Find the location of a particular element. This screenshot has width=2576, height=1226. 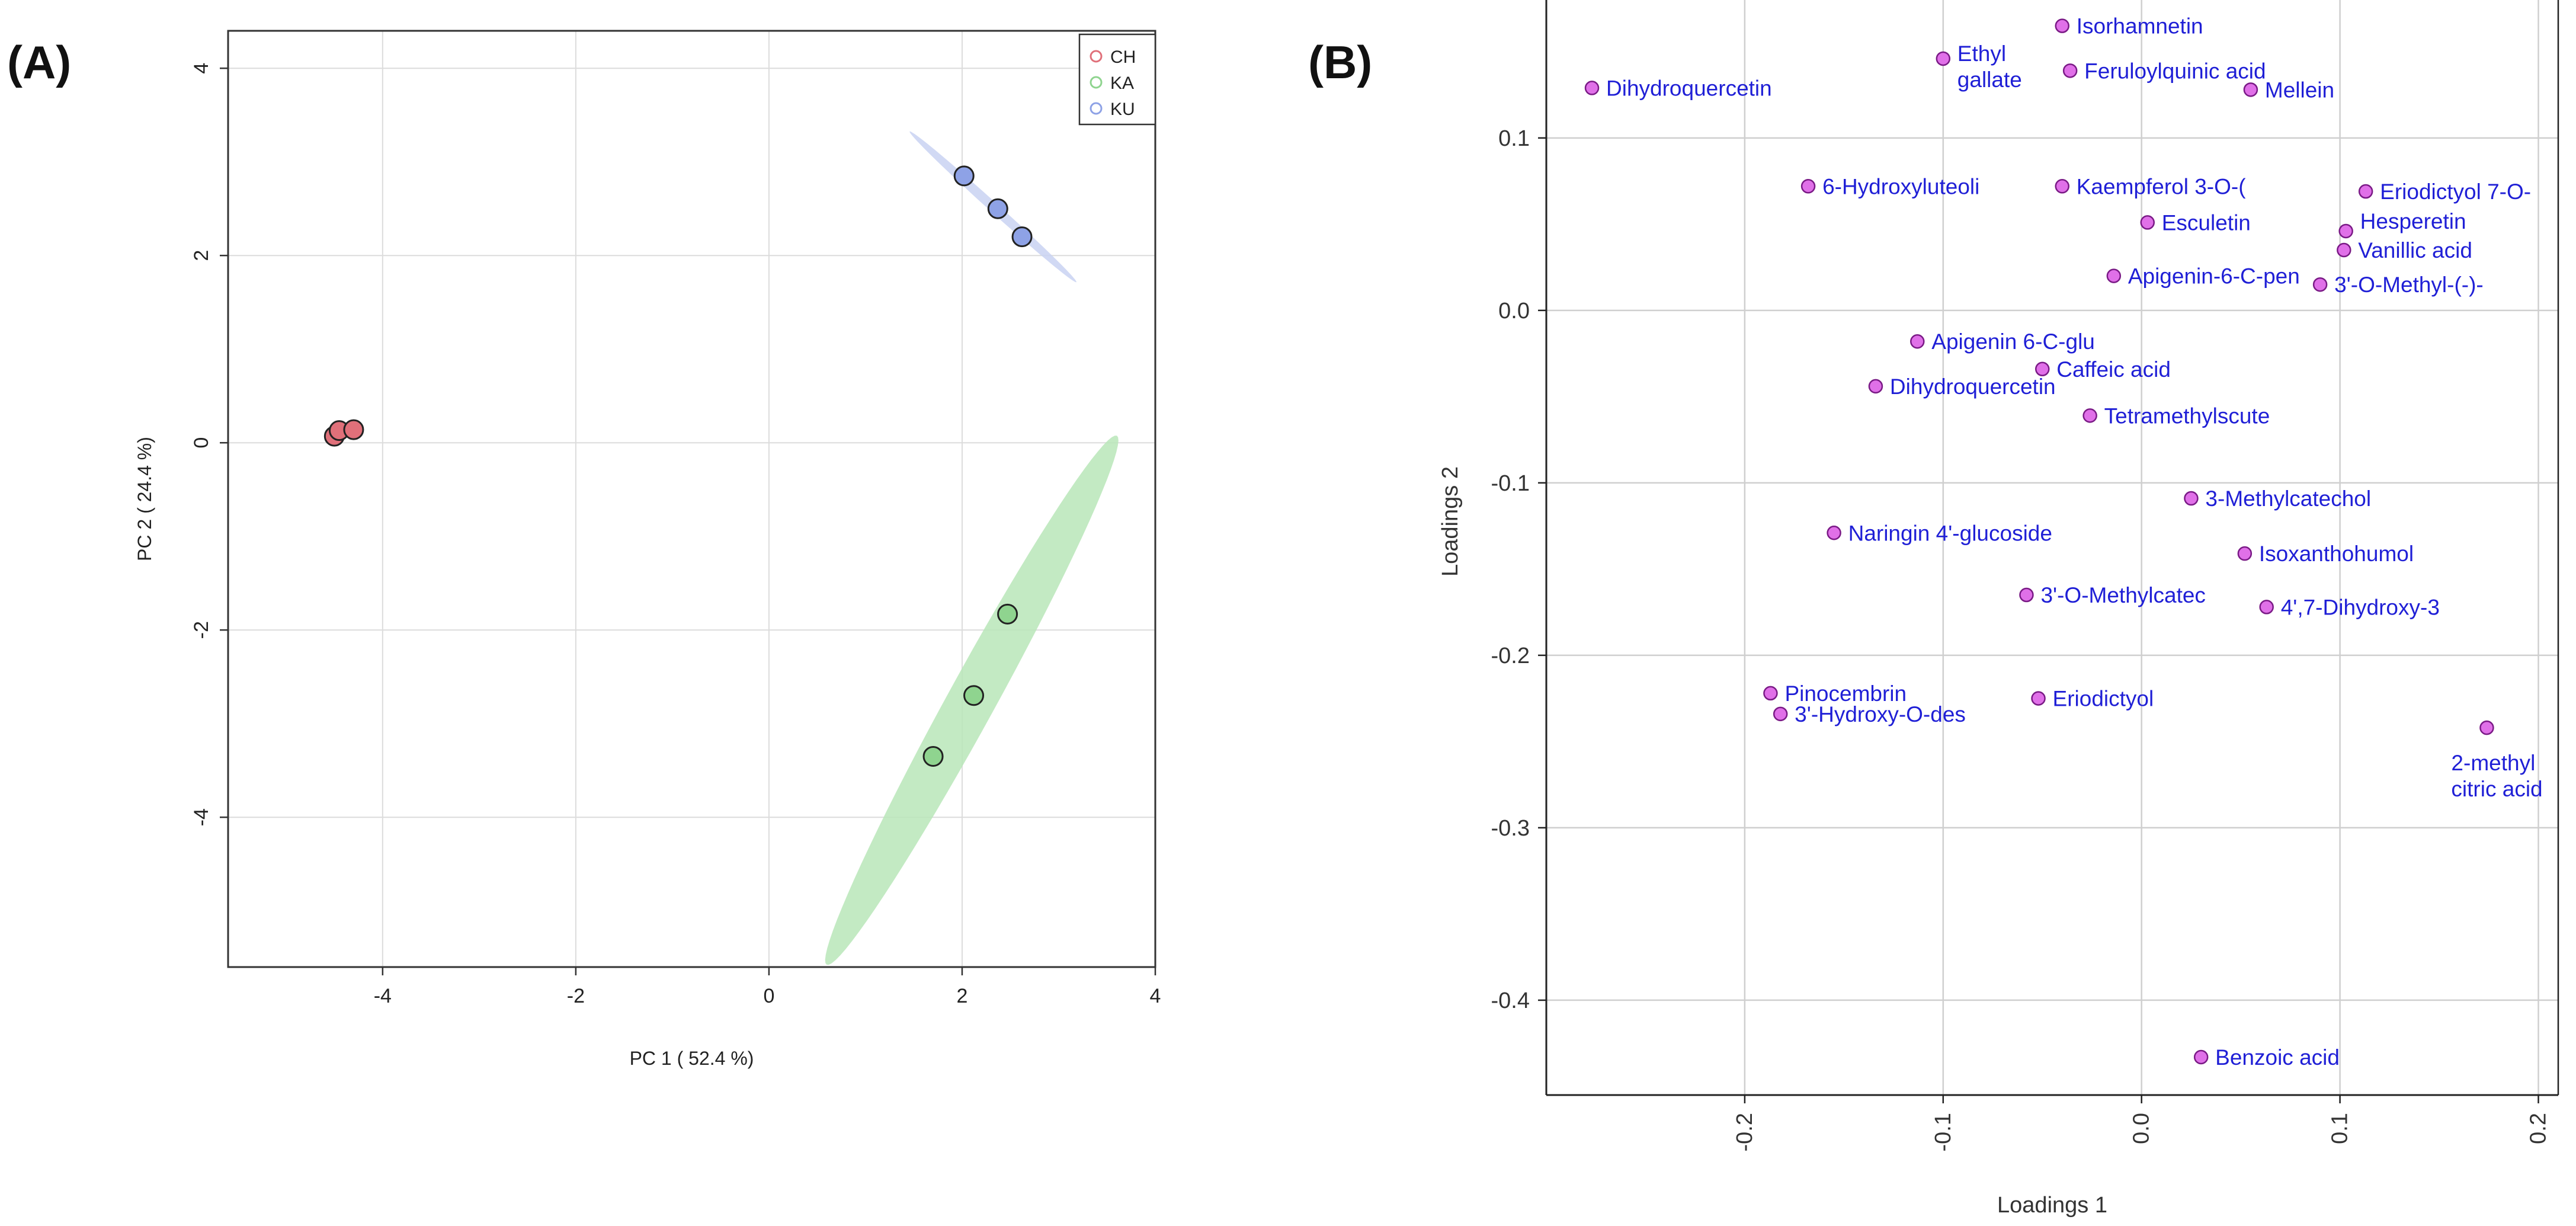

loading-label-9: Hesperetin is located at coordinates (2413, 221).